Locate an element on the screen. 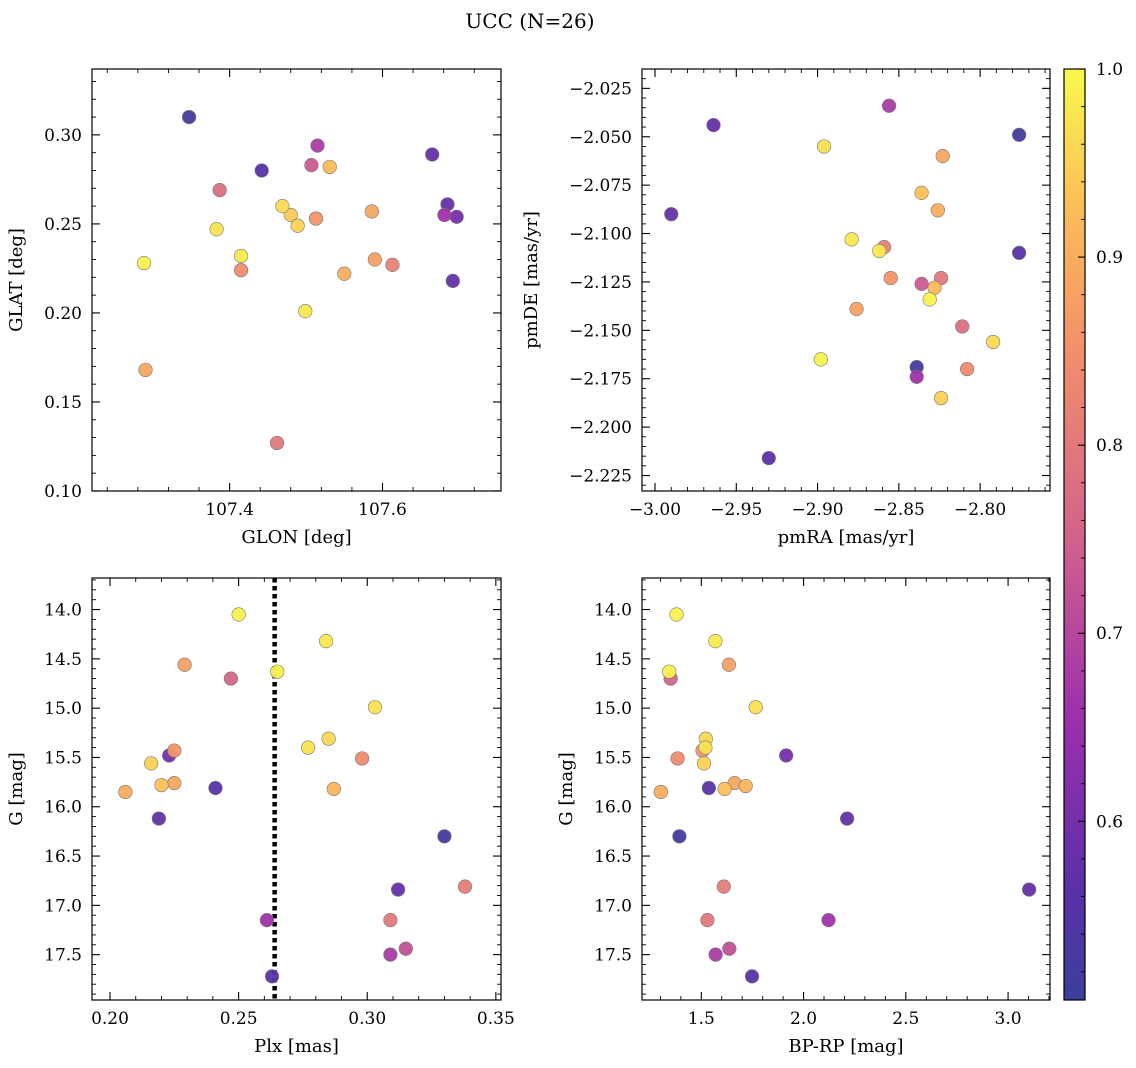  y-axis-label: pmDE [mas/yr] is located at coordinates (531, 280).